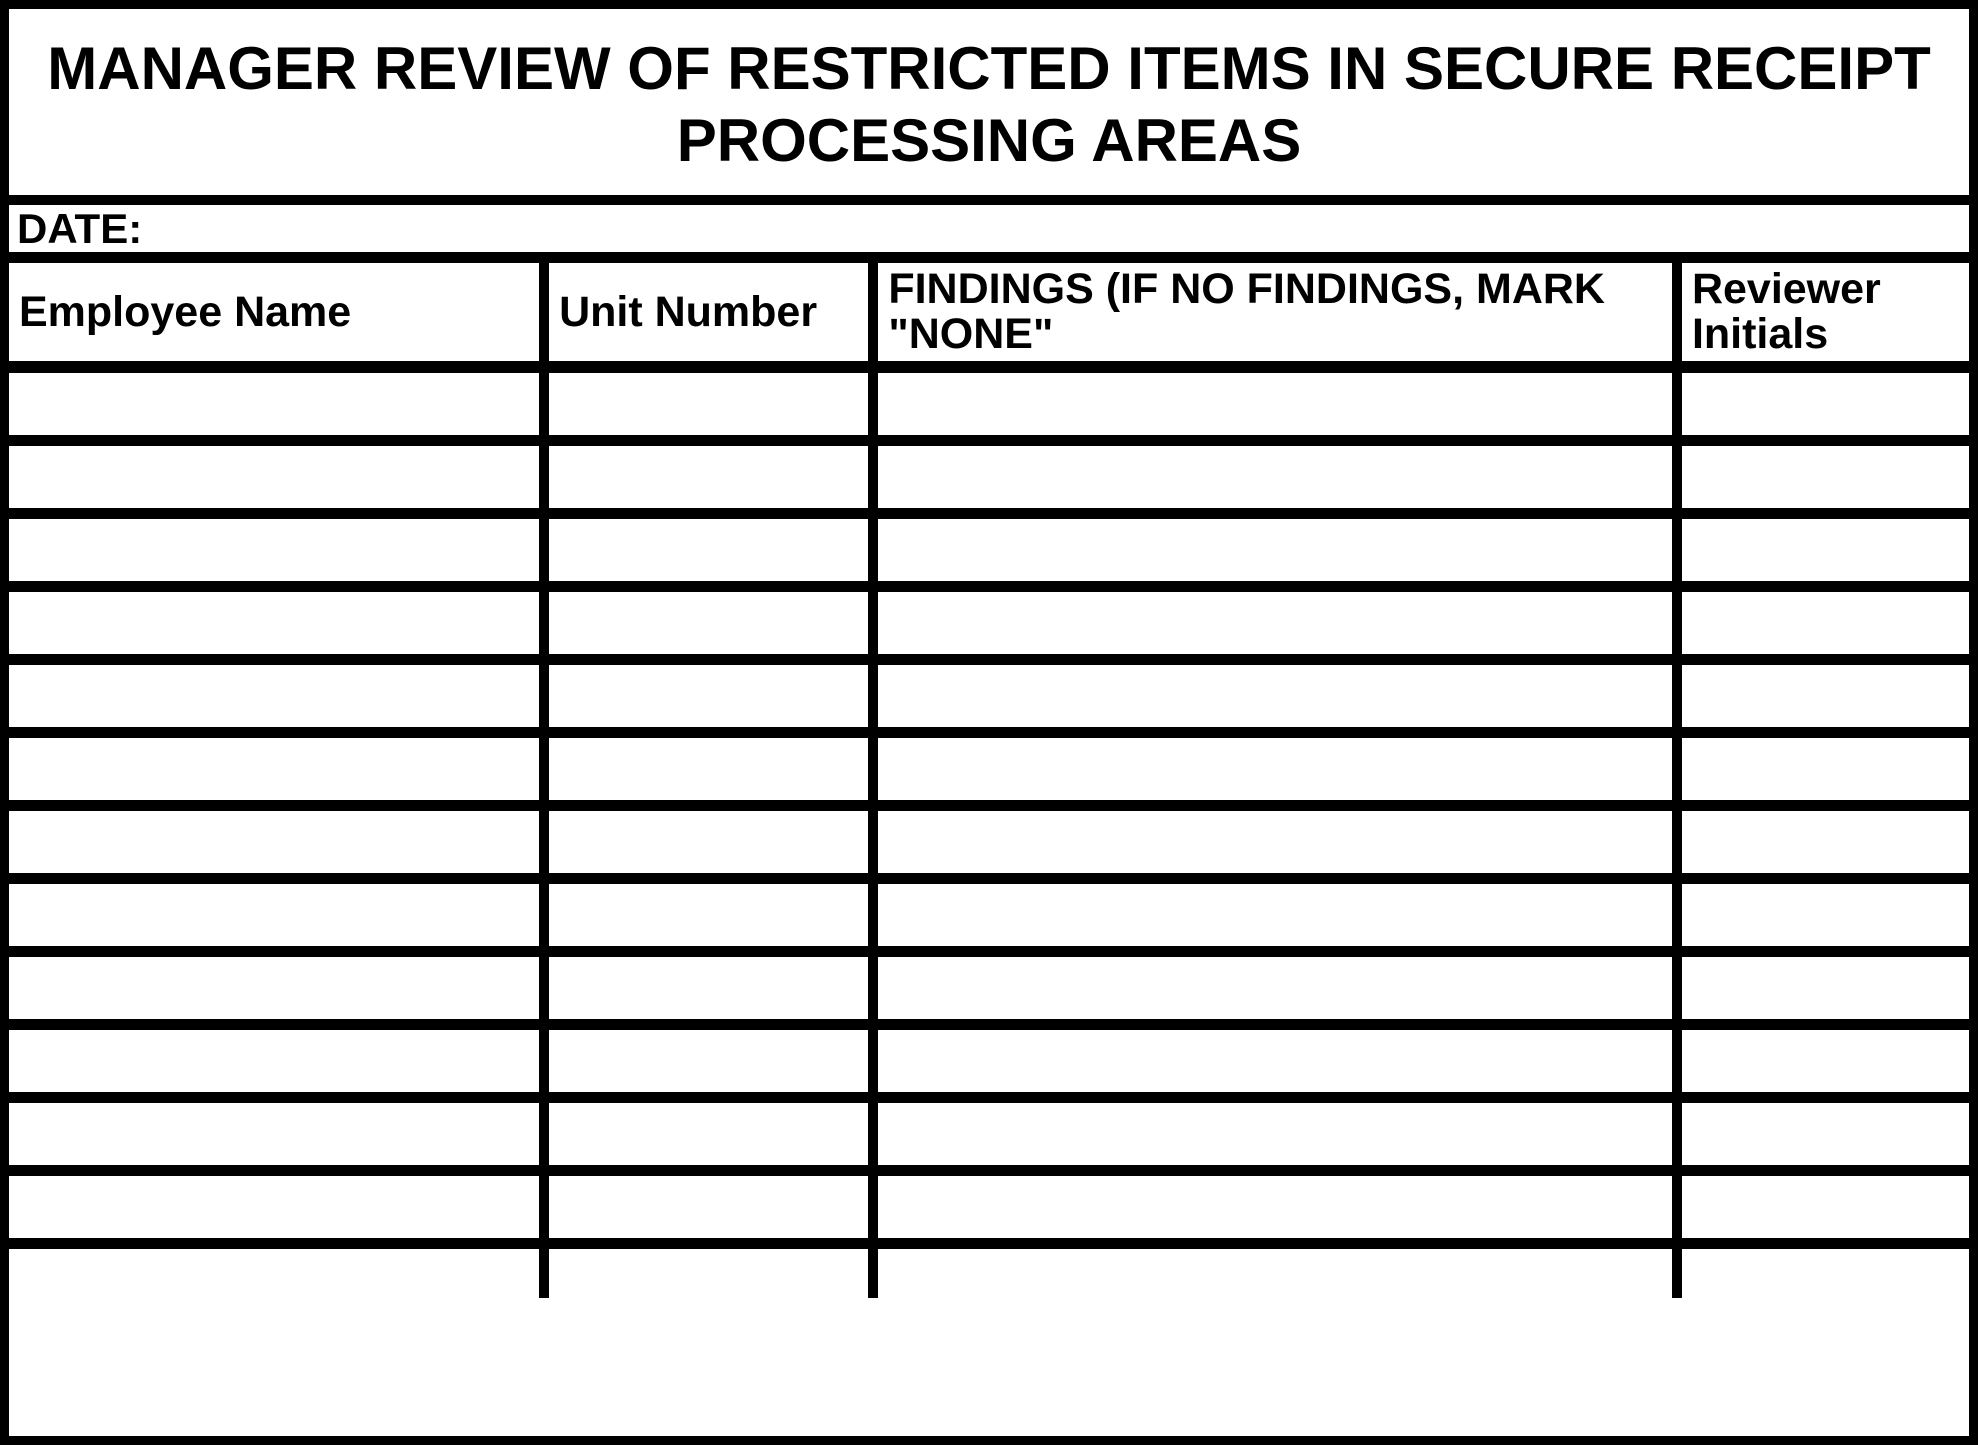 This screenshot has width=1978, height=1445. I want to click on column-header-reviewer-initials: Reviewer Initials, so click(1820, 318).